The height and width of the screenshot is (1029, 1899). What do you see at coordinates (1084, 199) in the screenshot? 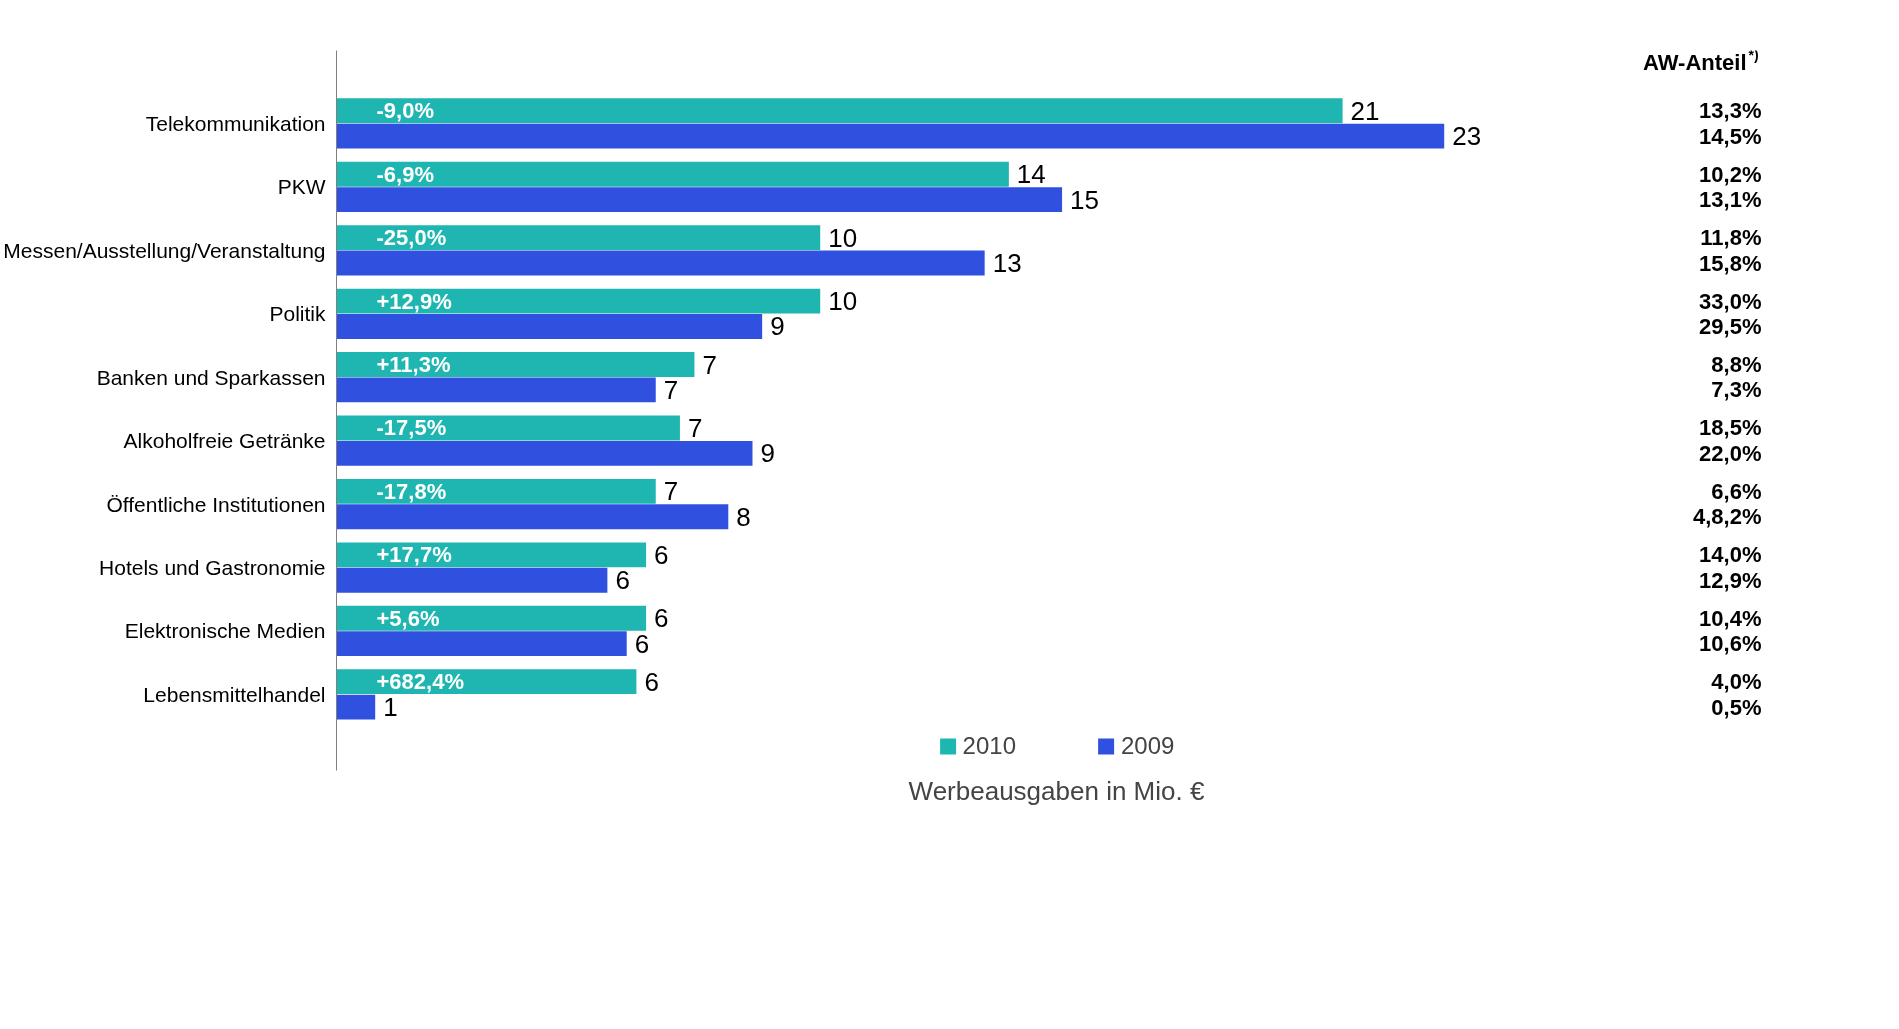
I see `data-label: 15` at bounding box center [1084, 199].